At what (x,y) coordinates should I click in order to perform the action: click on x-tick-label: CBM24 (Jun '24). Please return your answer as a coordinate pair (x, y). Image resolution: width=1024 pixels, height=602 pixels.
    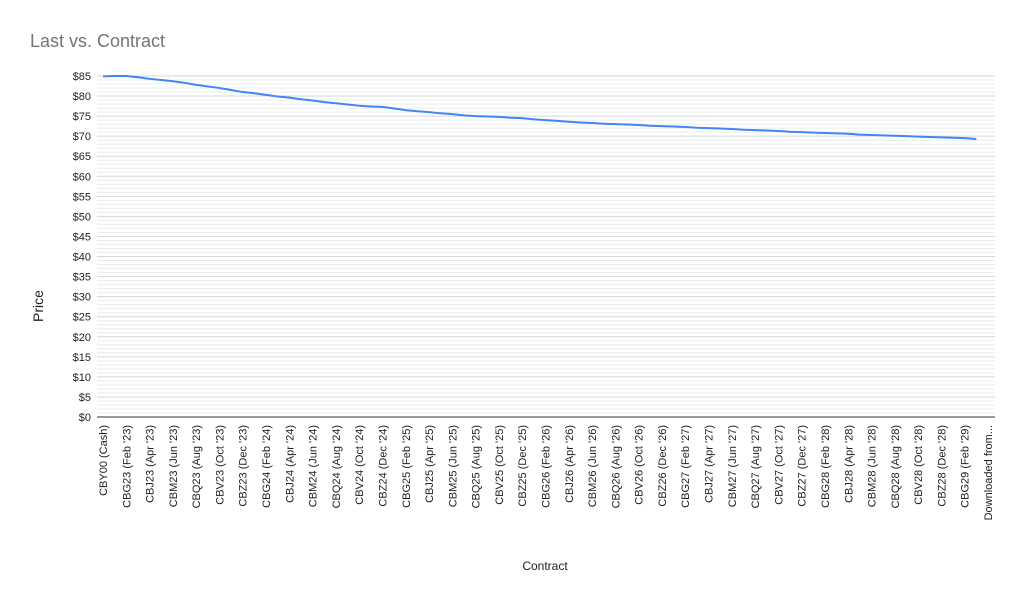
    Looking at the image, I should click on (314, 466).